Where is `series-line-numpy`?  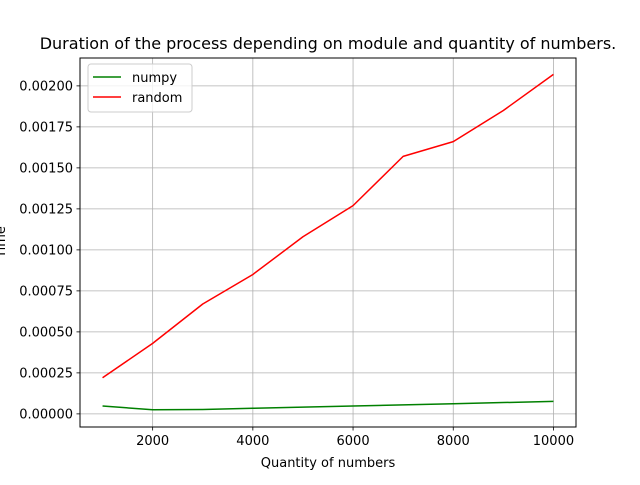 series-line-numpy is located at coordinates (328, 405).